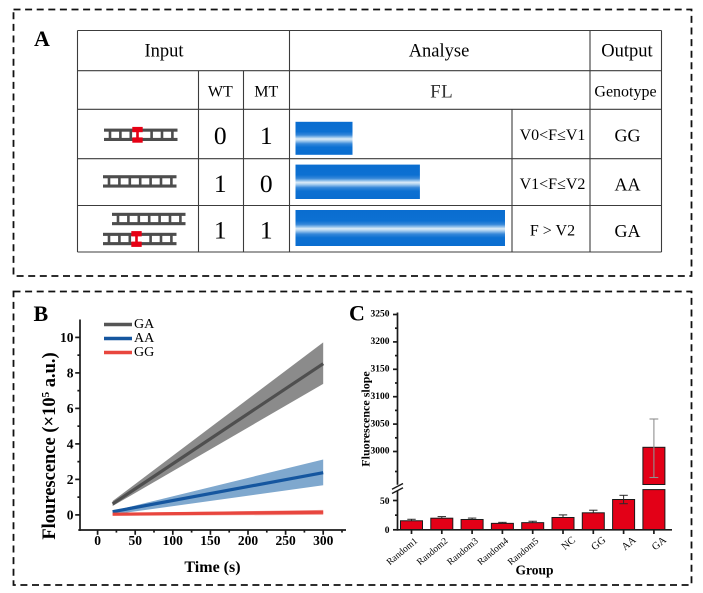  I want to click on svg-text: 250, so click(285, 540).